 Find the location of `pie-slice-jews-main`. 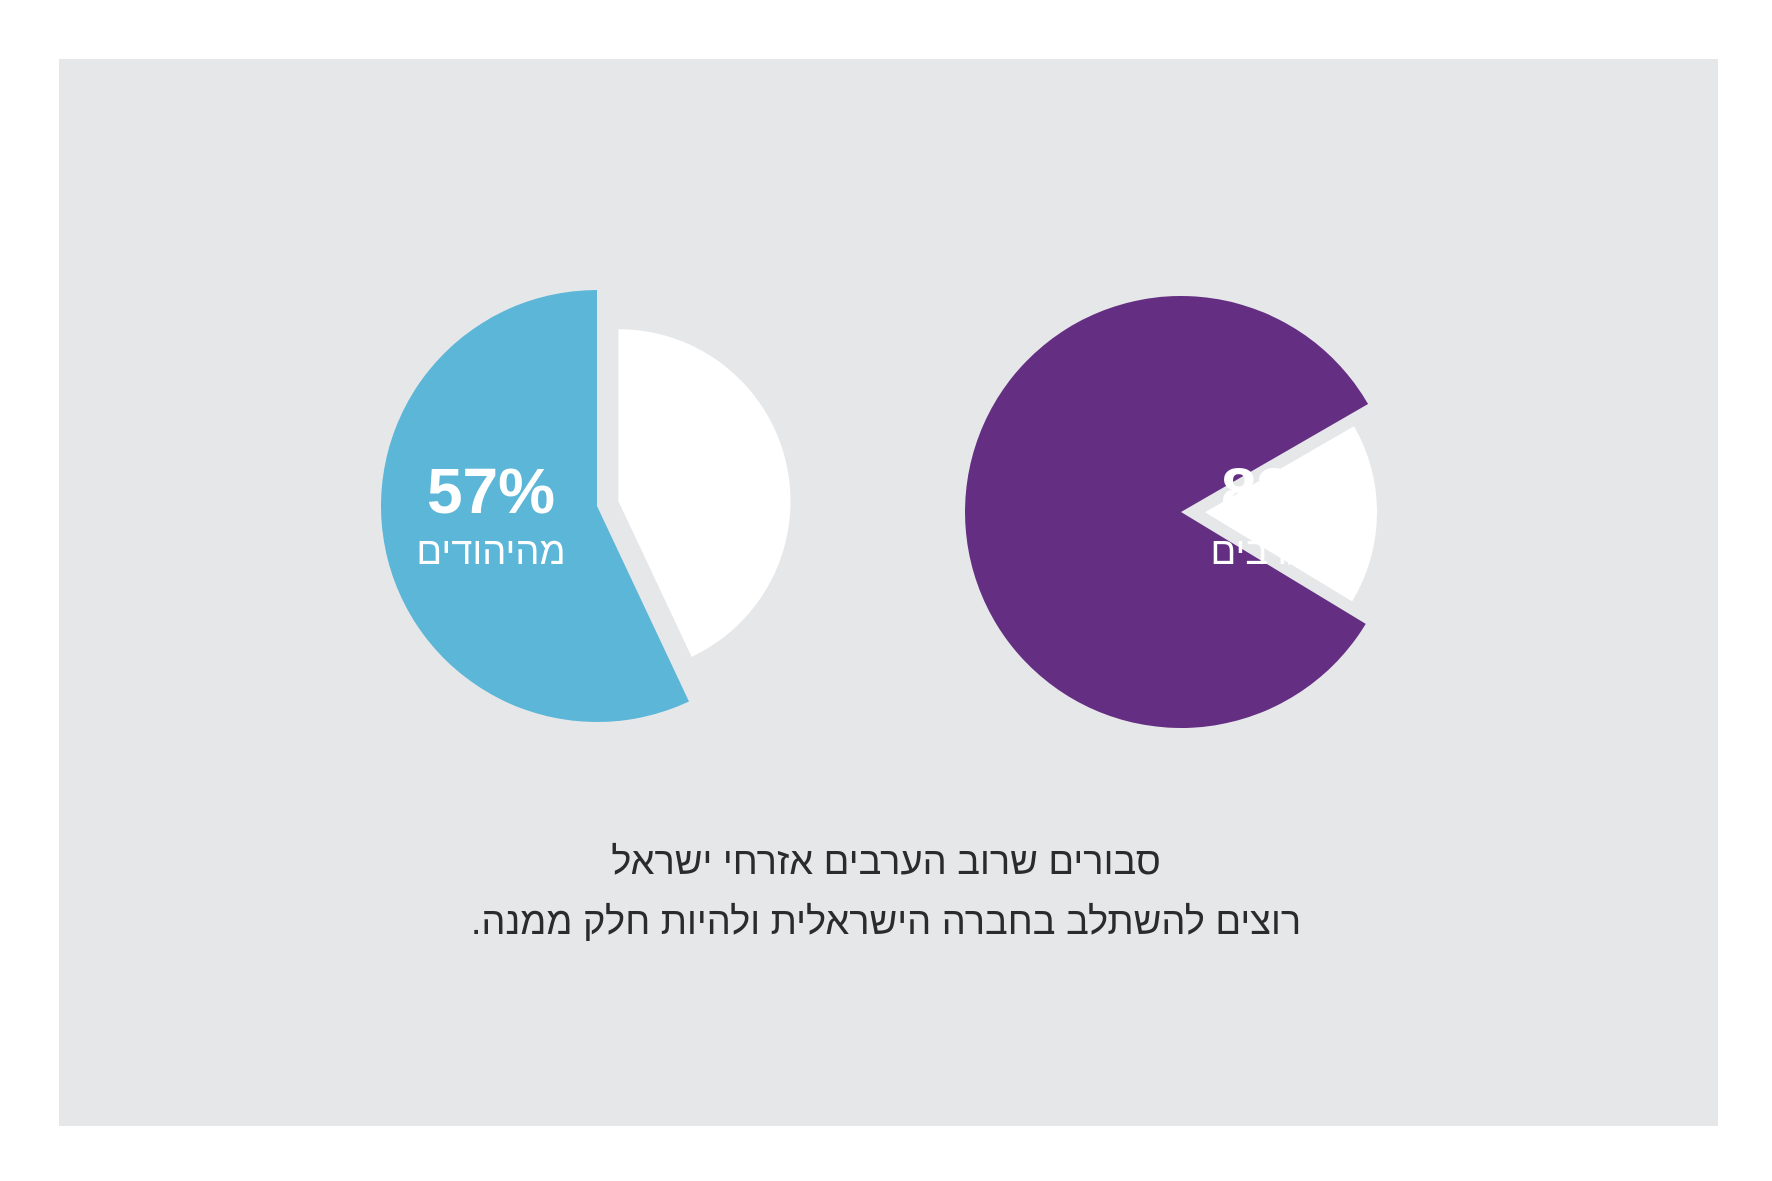

pie-slice-jews-main is located at coordinates (534, 505).